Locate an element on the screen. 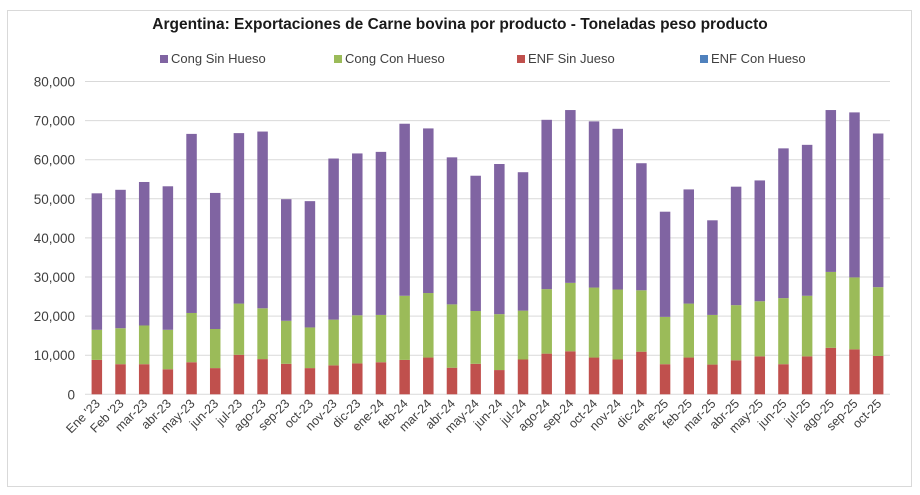  legend-label: Cong Sin Hueso is located at coordinates (218, 58).